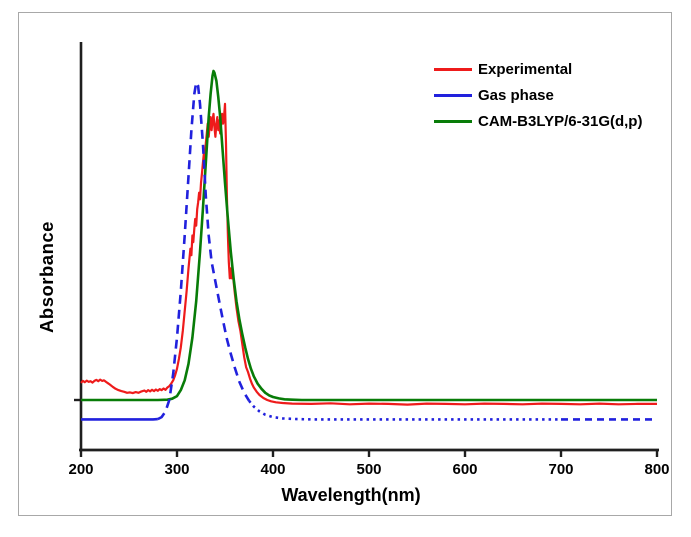 This screenshot has height=537, width=691. What do you see at coordinates (351, 495) in the screenshot?
I see `x-axis-title: Wavelength(nm)` at bounding box center [351, 495].